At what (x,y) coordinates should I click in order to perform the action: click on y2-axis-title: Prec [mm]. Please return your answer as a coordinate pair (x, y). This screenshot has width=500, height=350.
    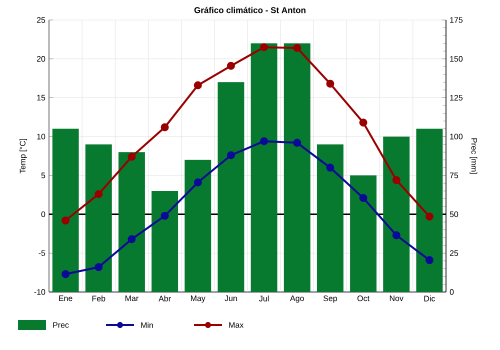
    Looking at the image, I should click on (474, 156).